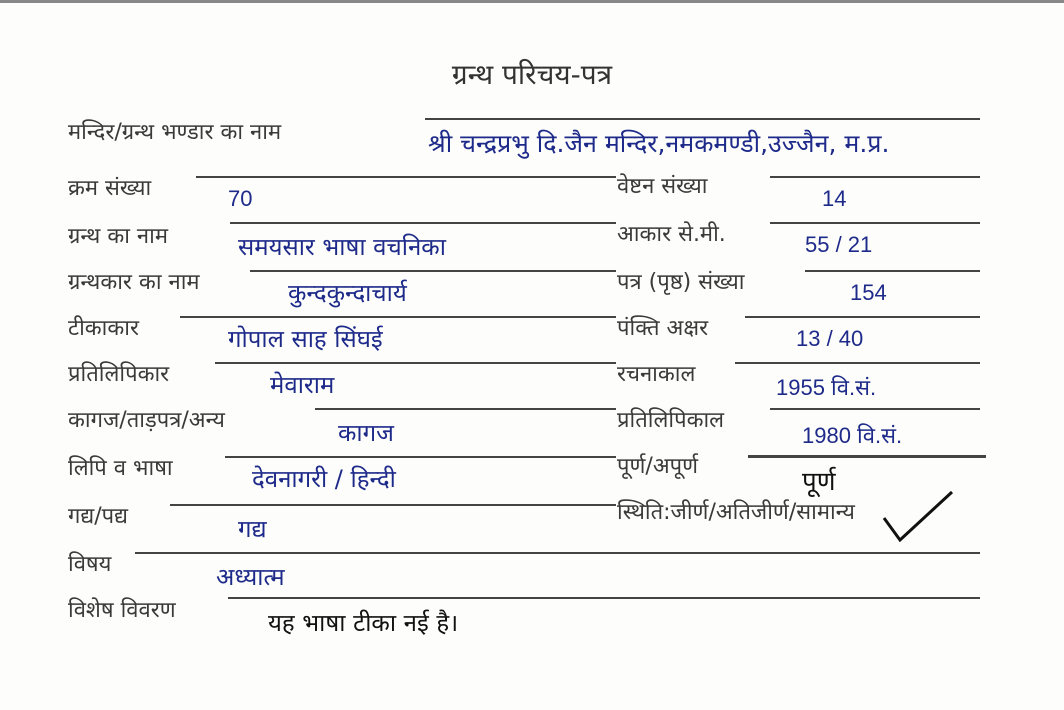 Image resolution: width=1064 pixels, height=710 pixels. I want to click on kagaj-label: कागज/ताड़पत्र/अन्य, so click(146, 420).